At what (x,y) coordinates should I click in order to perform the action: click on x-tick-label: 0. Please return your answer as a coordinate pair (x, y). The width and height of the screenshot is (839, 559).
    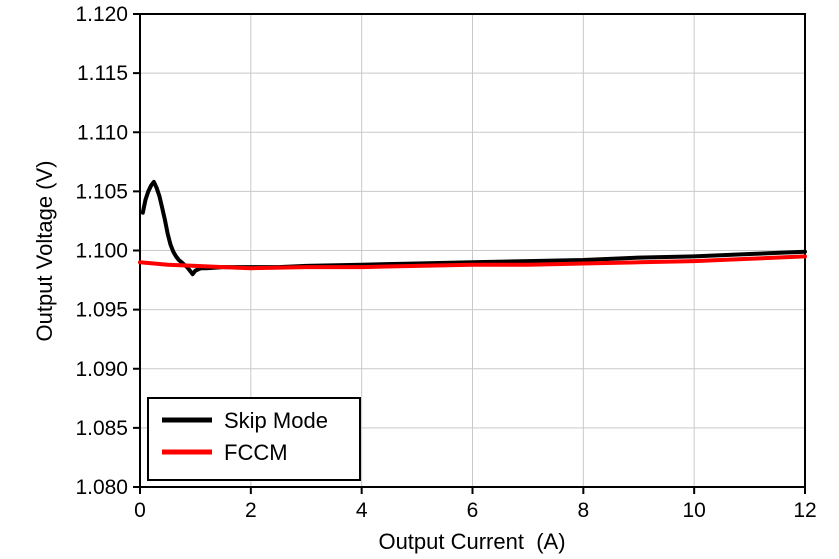
    Looking at the image, I should click on (140, 510).